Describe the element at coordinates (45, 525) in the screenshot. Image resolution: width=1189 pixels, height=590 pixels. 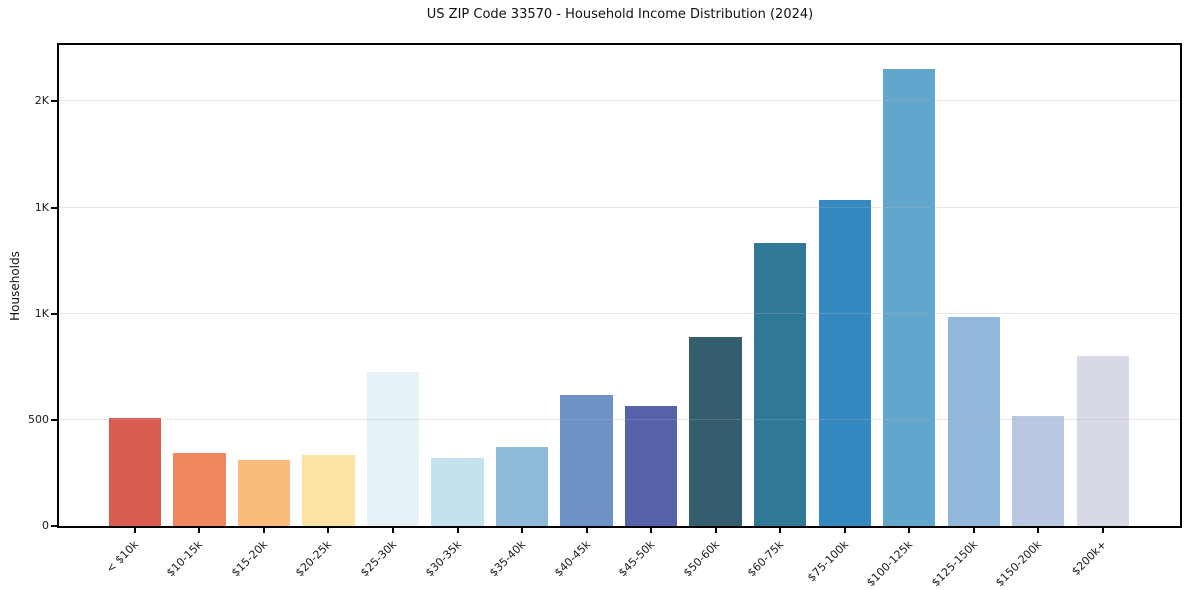
I see `y-tick-label: 0` at that location.